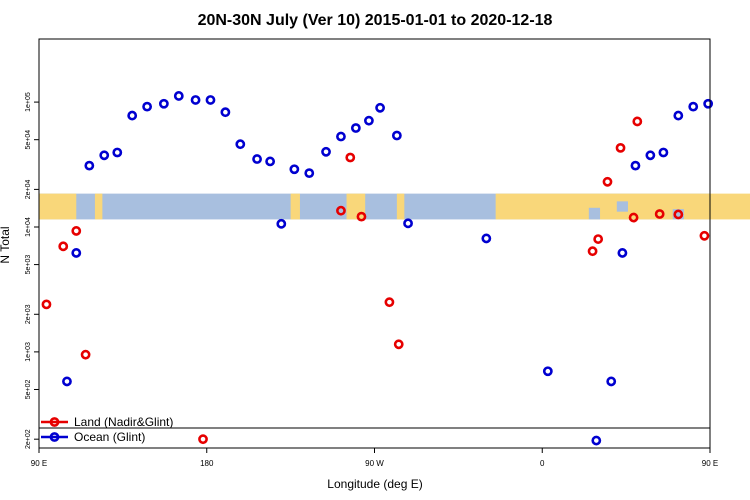  What do you see at coordinates (123, 422) in the screenshot?
I see `legend-land-label: Land (Nadir&Glint)` at bounding box center [123, 422].